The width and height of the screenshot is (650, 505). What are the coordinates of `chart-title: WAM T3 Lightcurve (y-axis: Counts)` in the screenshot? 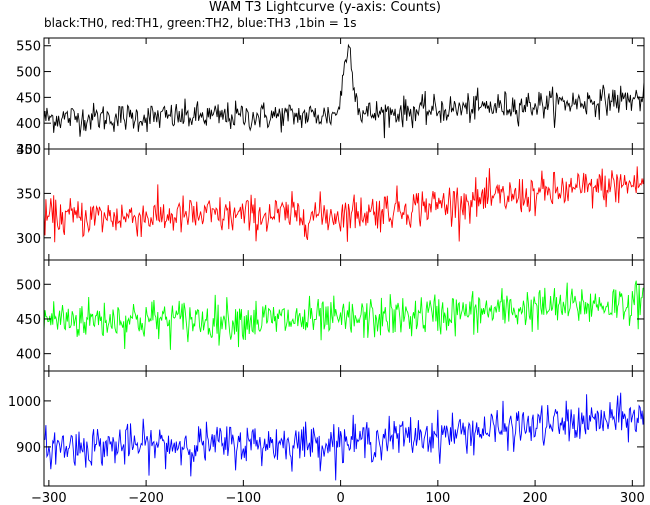 It's located at (325, 7).